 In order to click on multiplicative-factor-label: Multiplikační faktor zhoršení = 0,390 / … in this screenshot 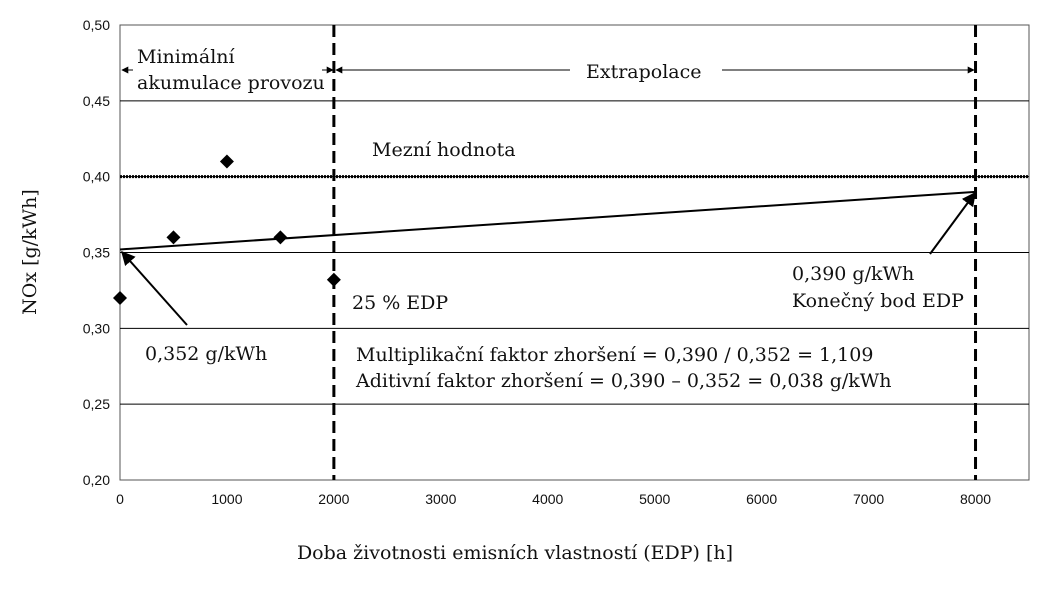, I will do `click(614, 355)`.